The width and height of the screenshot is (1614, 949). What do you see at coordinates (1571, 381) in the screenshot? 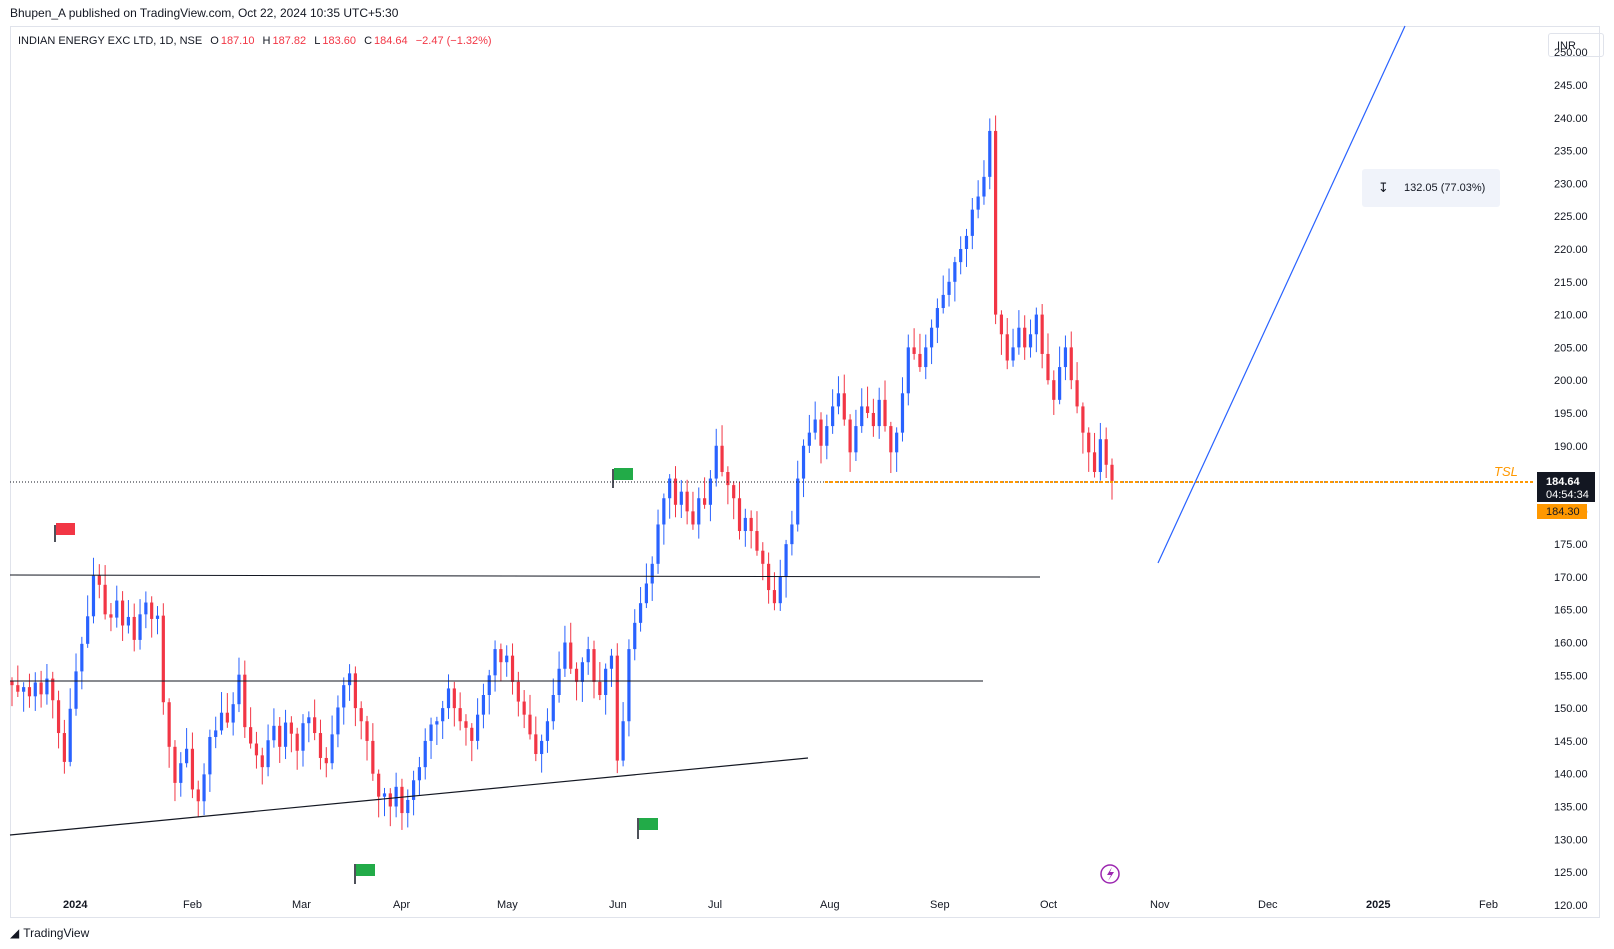
I see `y-tick-label: 200.00` at bounding box center [1571, 381].